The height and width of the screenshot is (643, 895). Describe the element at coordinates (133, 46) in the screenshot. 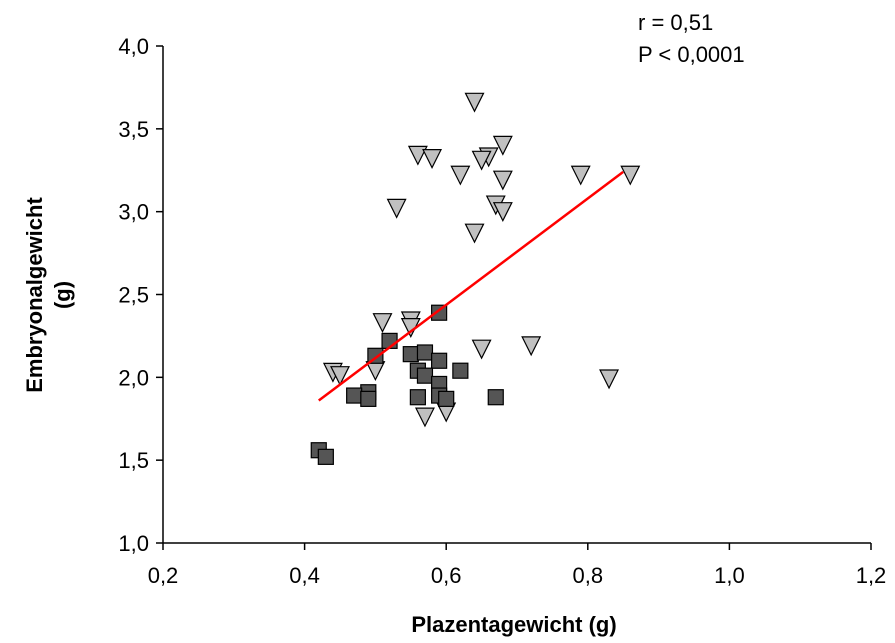

I see `y-tick-label: 4,0` at that location.